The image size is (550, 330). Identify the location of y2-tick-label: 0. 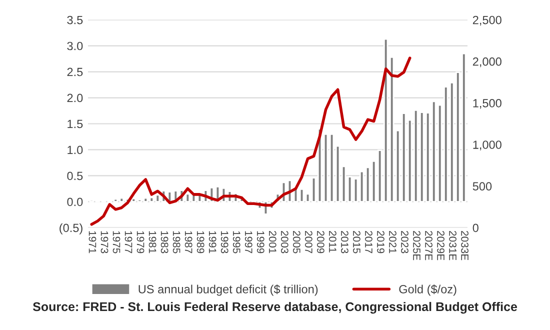
(475, 228).